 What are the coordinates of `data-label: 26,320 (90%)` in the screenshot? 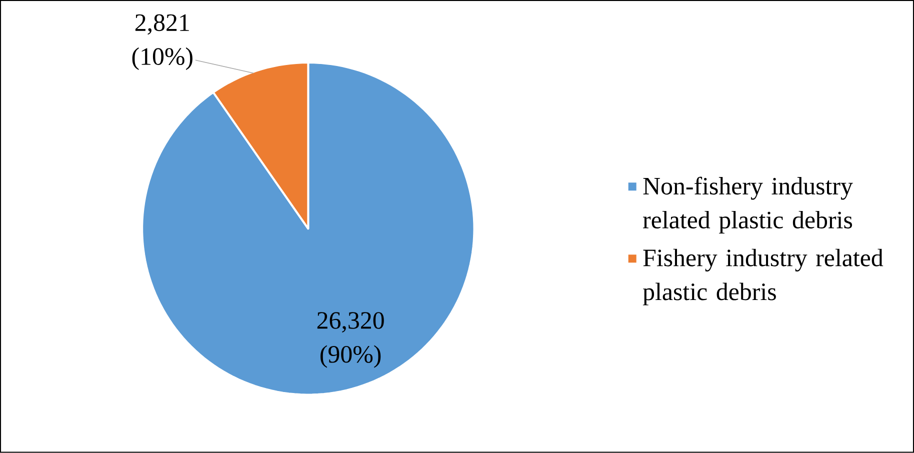 It's located at (350, 340).